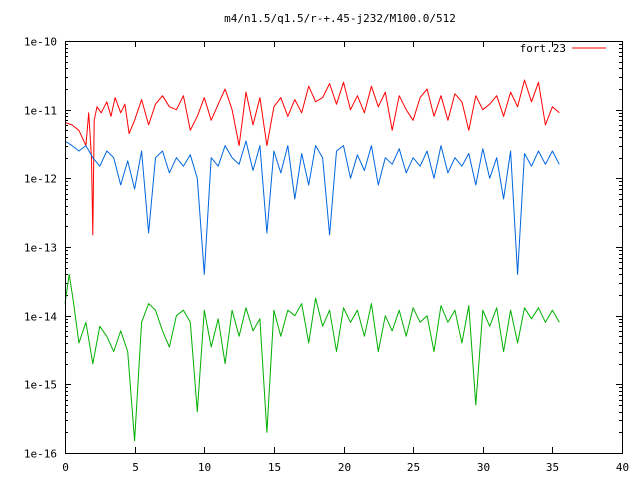  Describe the element at coordinates (552, 467) in the screenshot. I see `x-tick-label: 35` at that location.